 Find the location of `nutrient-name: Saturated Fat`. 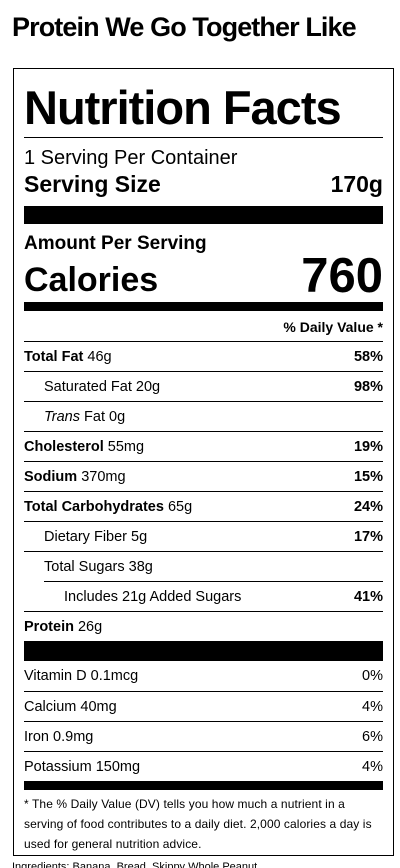

nutrient-name: Saturated Fat is located at coordinates (88, 386).